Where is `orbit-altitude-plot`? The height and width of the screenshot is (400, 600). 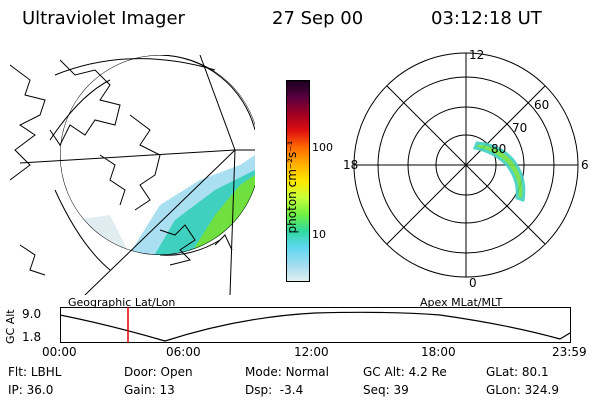
orbit-altitude-plot is located at coordinates (315, 325).